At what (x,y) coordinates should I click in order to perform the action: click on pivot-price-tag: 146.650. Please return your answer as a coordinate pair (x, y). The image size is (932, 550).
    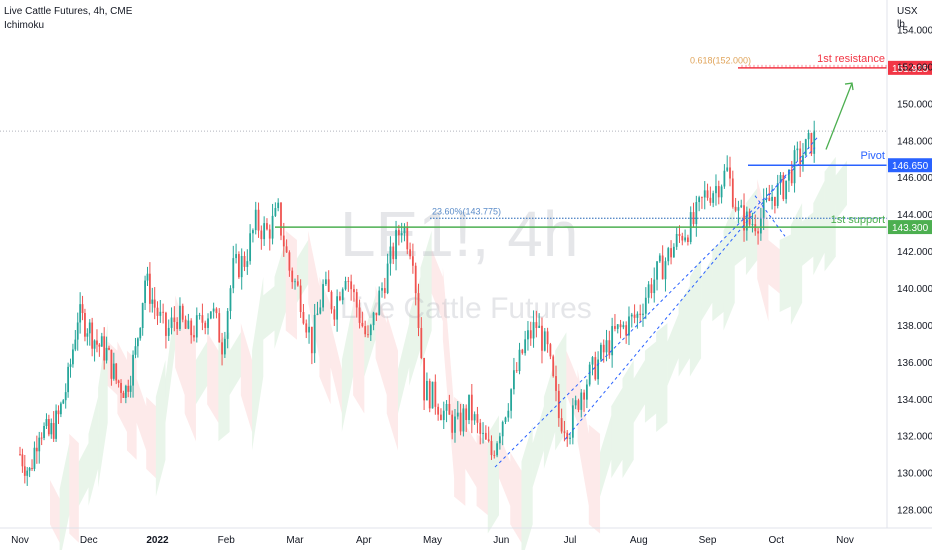
    Looking at the image, I should click on (910, 166).